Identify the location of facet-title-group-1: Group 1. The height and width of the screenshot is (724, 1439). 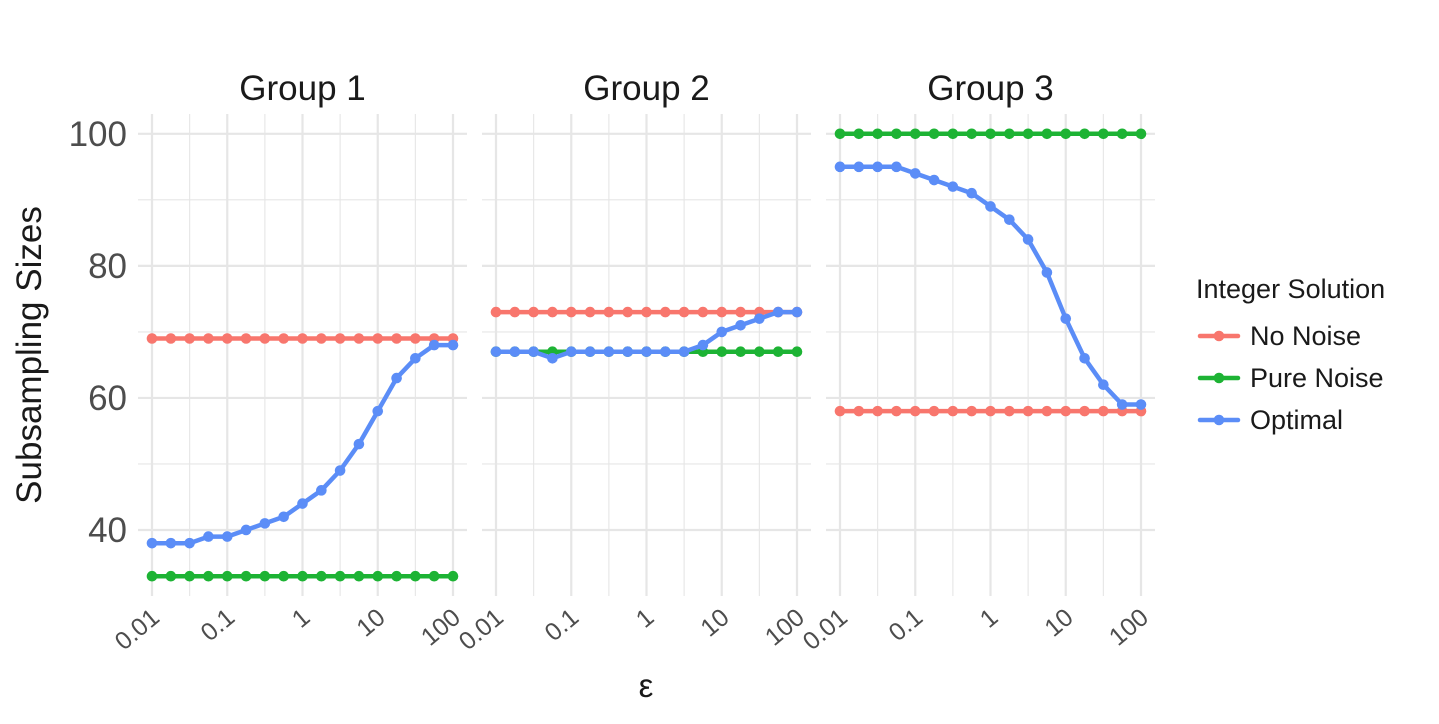
(302, 88).